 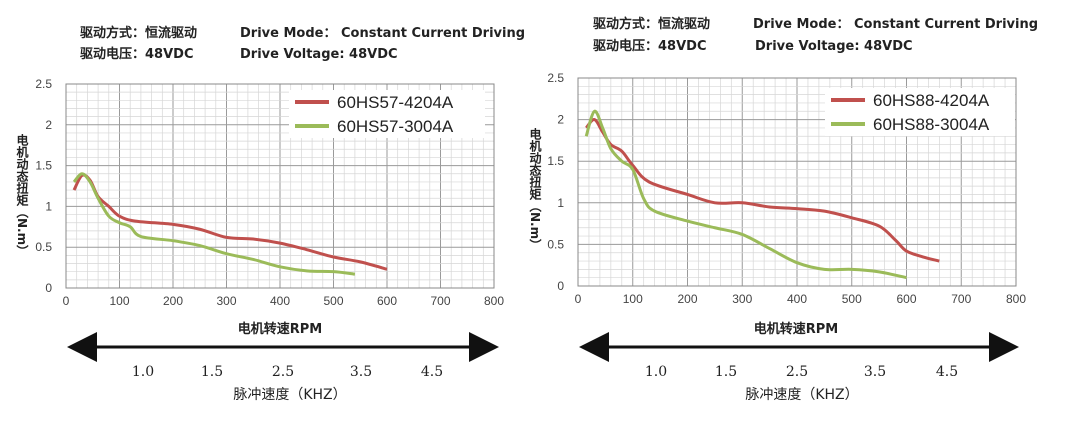 I want to click on header-right-line2-cn: 驱动电压：48VDC, so click(x=649, y=46).